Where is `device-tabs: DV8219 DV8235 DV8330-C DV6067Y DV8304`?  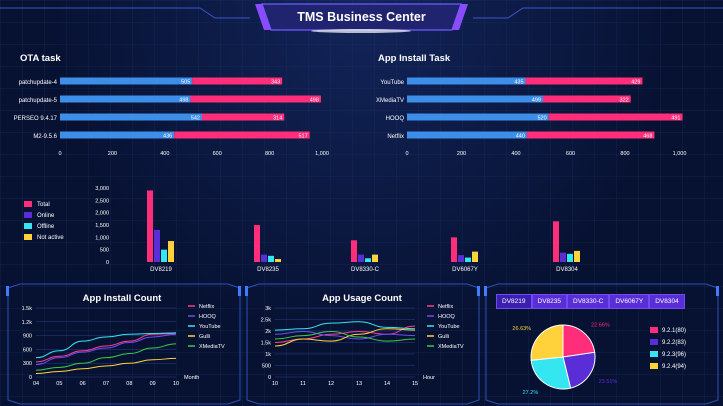
device-tabs: DV8219 DV8235 DV8330-C DV6067Y DV8304 is located at coordinates (590, 301).